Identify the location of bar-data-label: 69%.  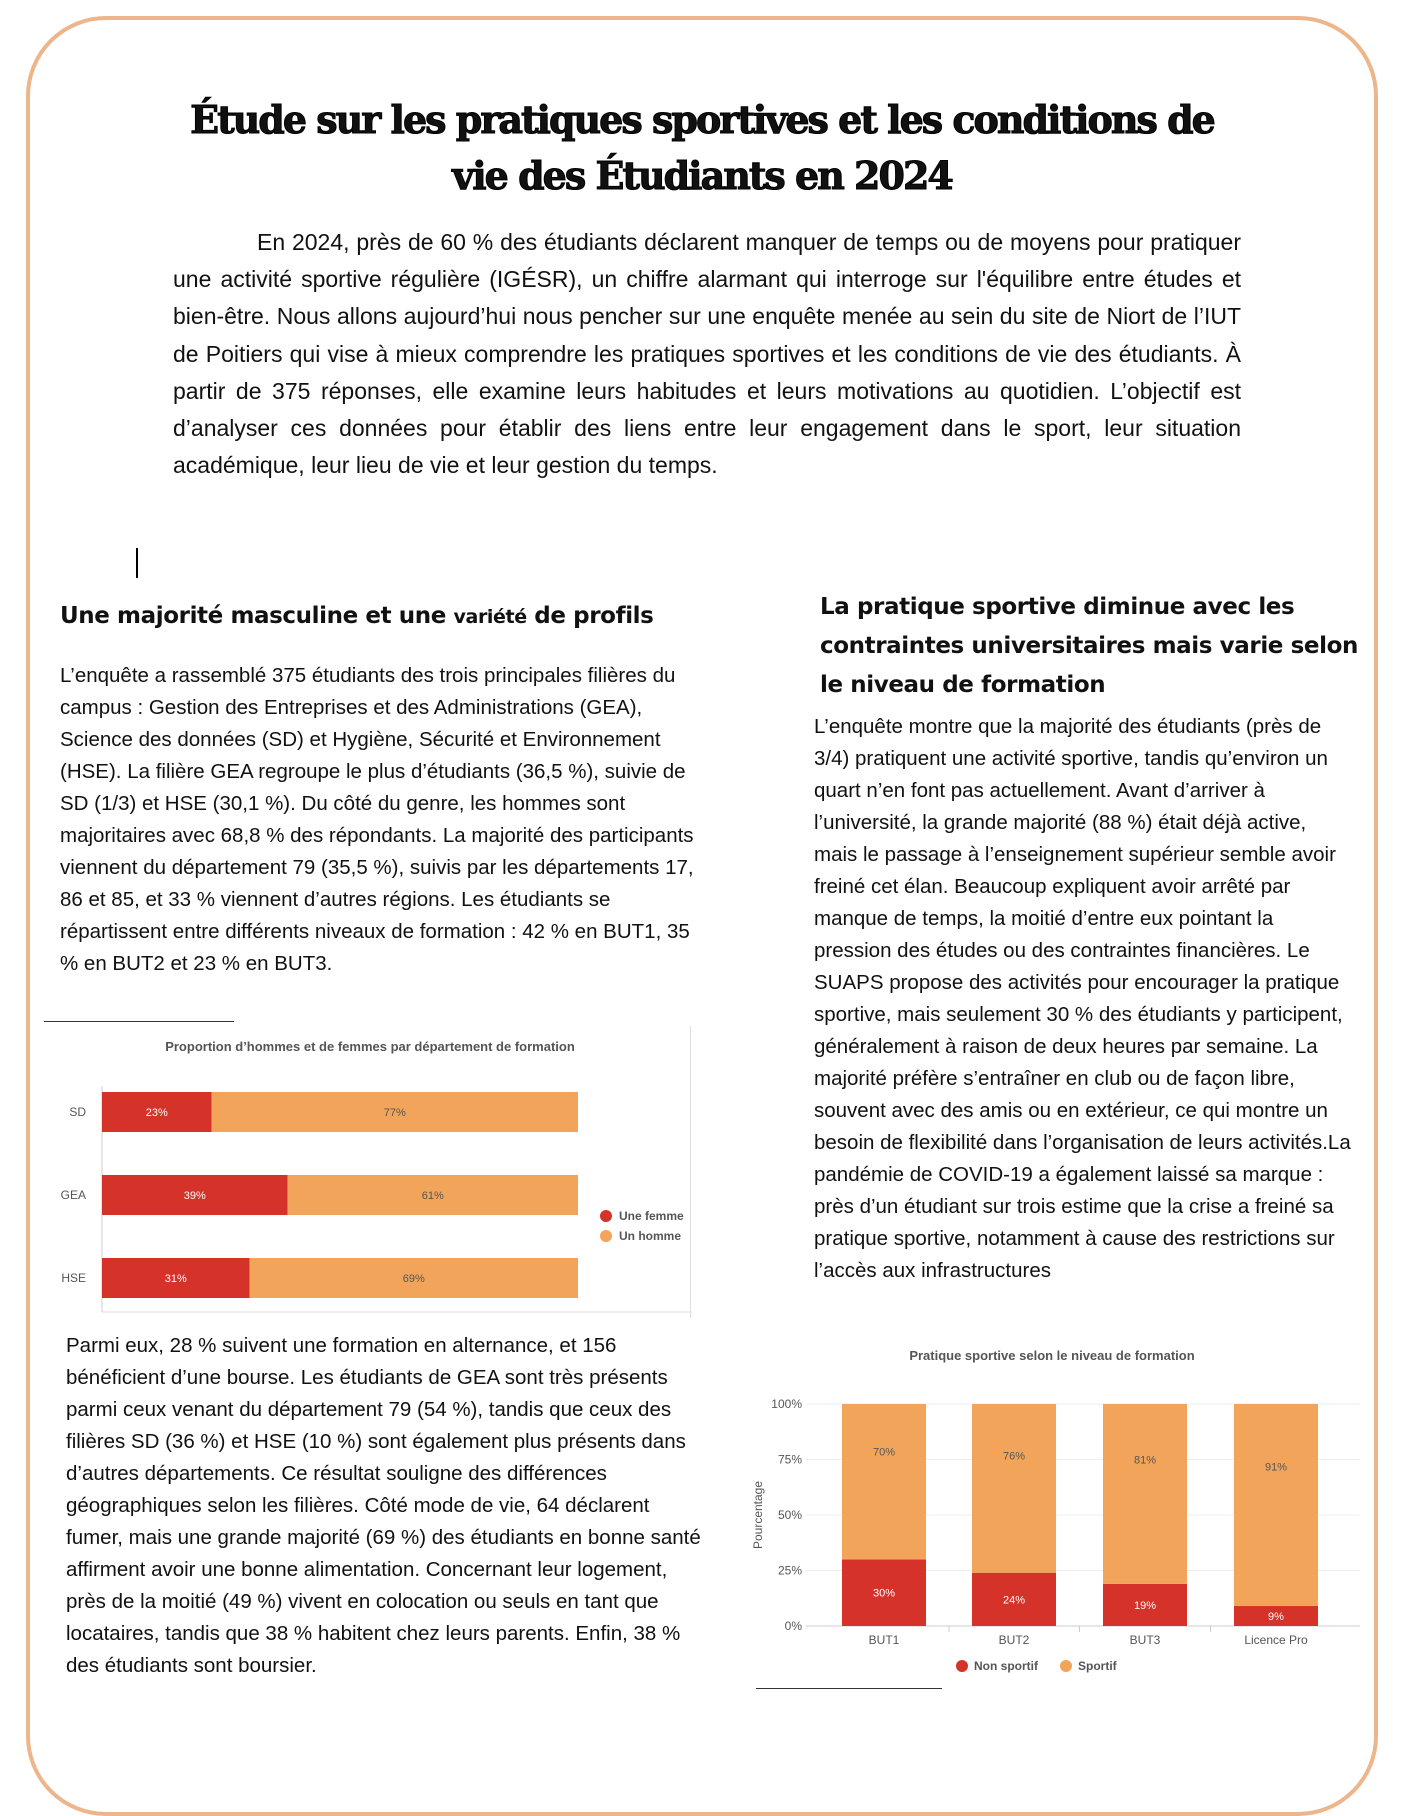
(414, 1279).